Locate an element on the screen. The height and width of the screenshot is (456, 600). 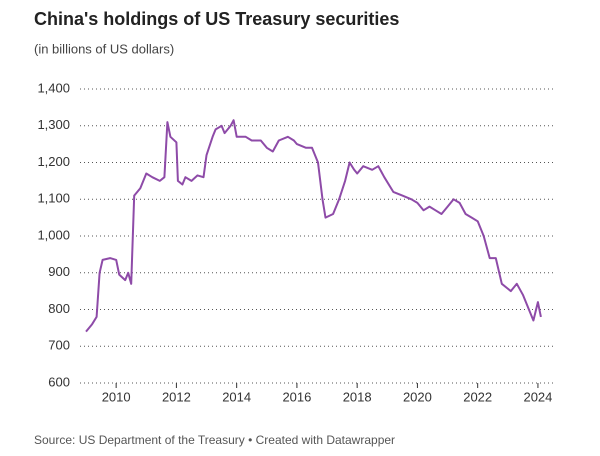
y-tick-label: 1,100 is located at coordinates (53, 198).